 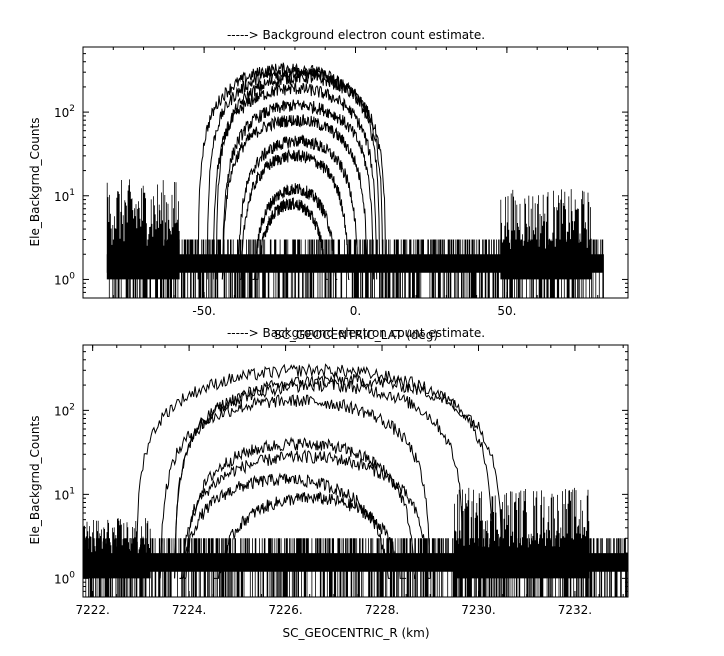 I want to click on bottom-y-axis-label: Ele_Backgrnd_Counts, so click(x=35, y=480).